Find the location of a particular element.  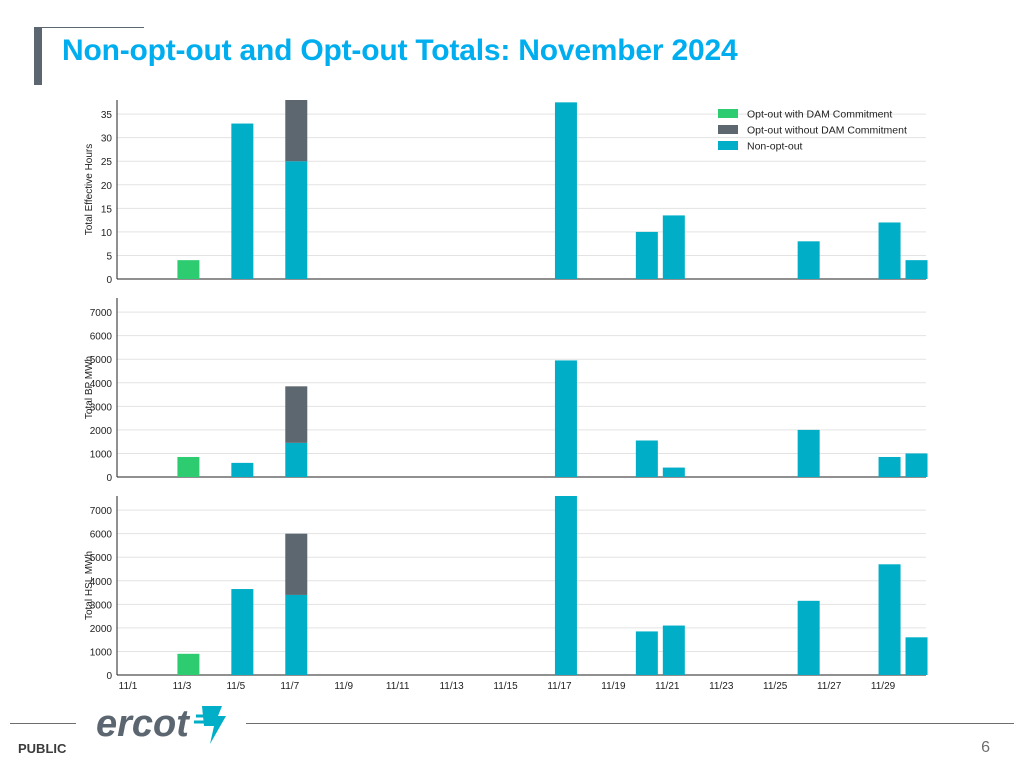

y-tick-label: 10 is located at coordinates (107, 233).